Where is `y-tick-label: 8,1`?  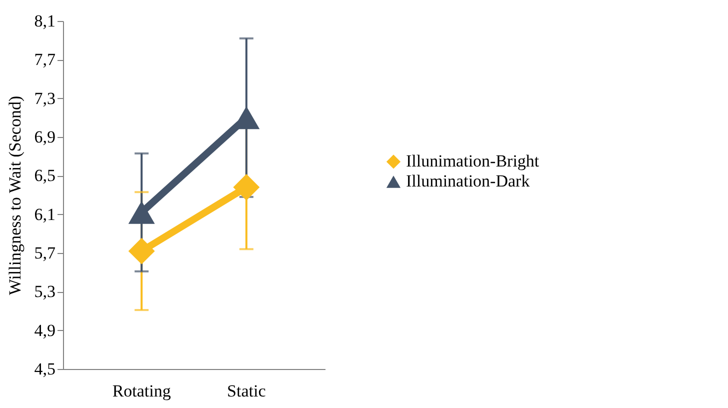
y-tick-label: 8,1 is located at coordinates (45, 21).